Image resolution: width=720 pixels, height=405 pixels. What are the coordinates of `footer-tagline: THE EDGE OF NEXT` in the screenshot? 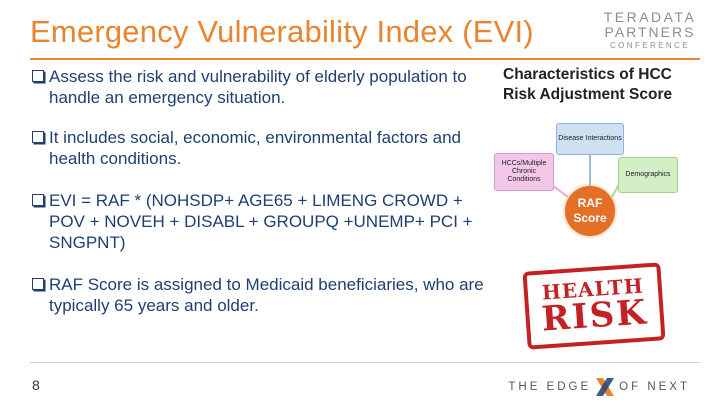 It's located at (599, 387).